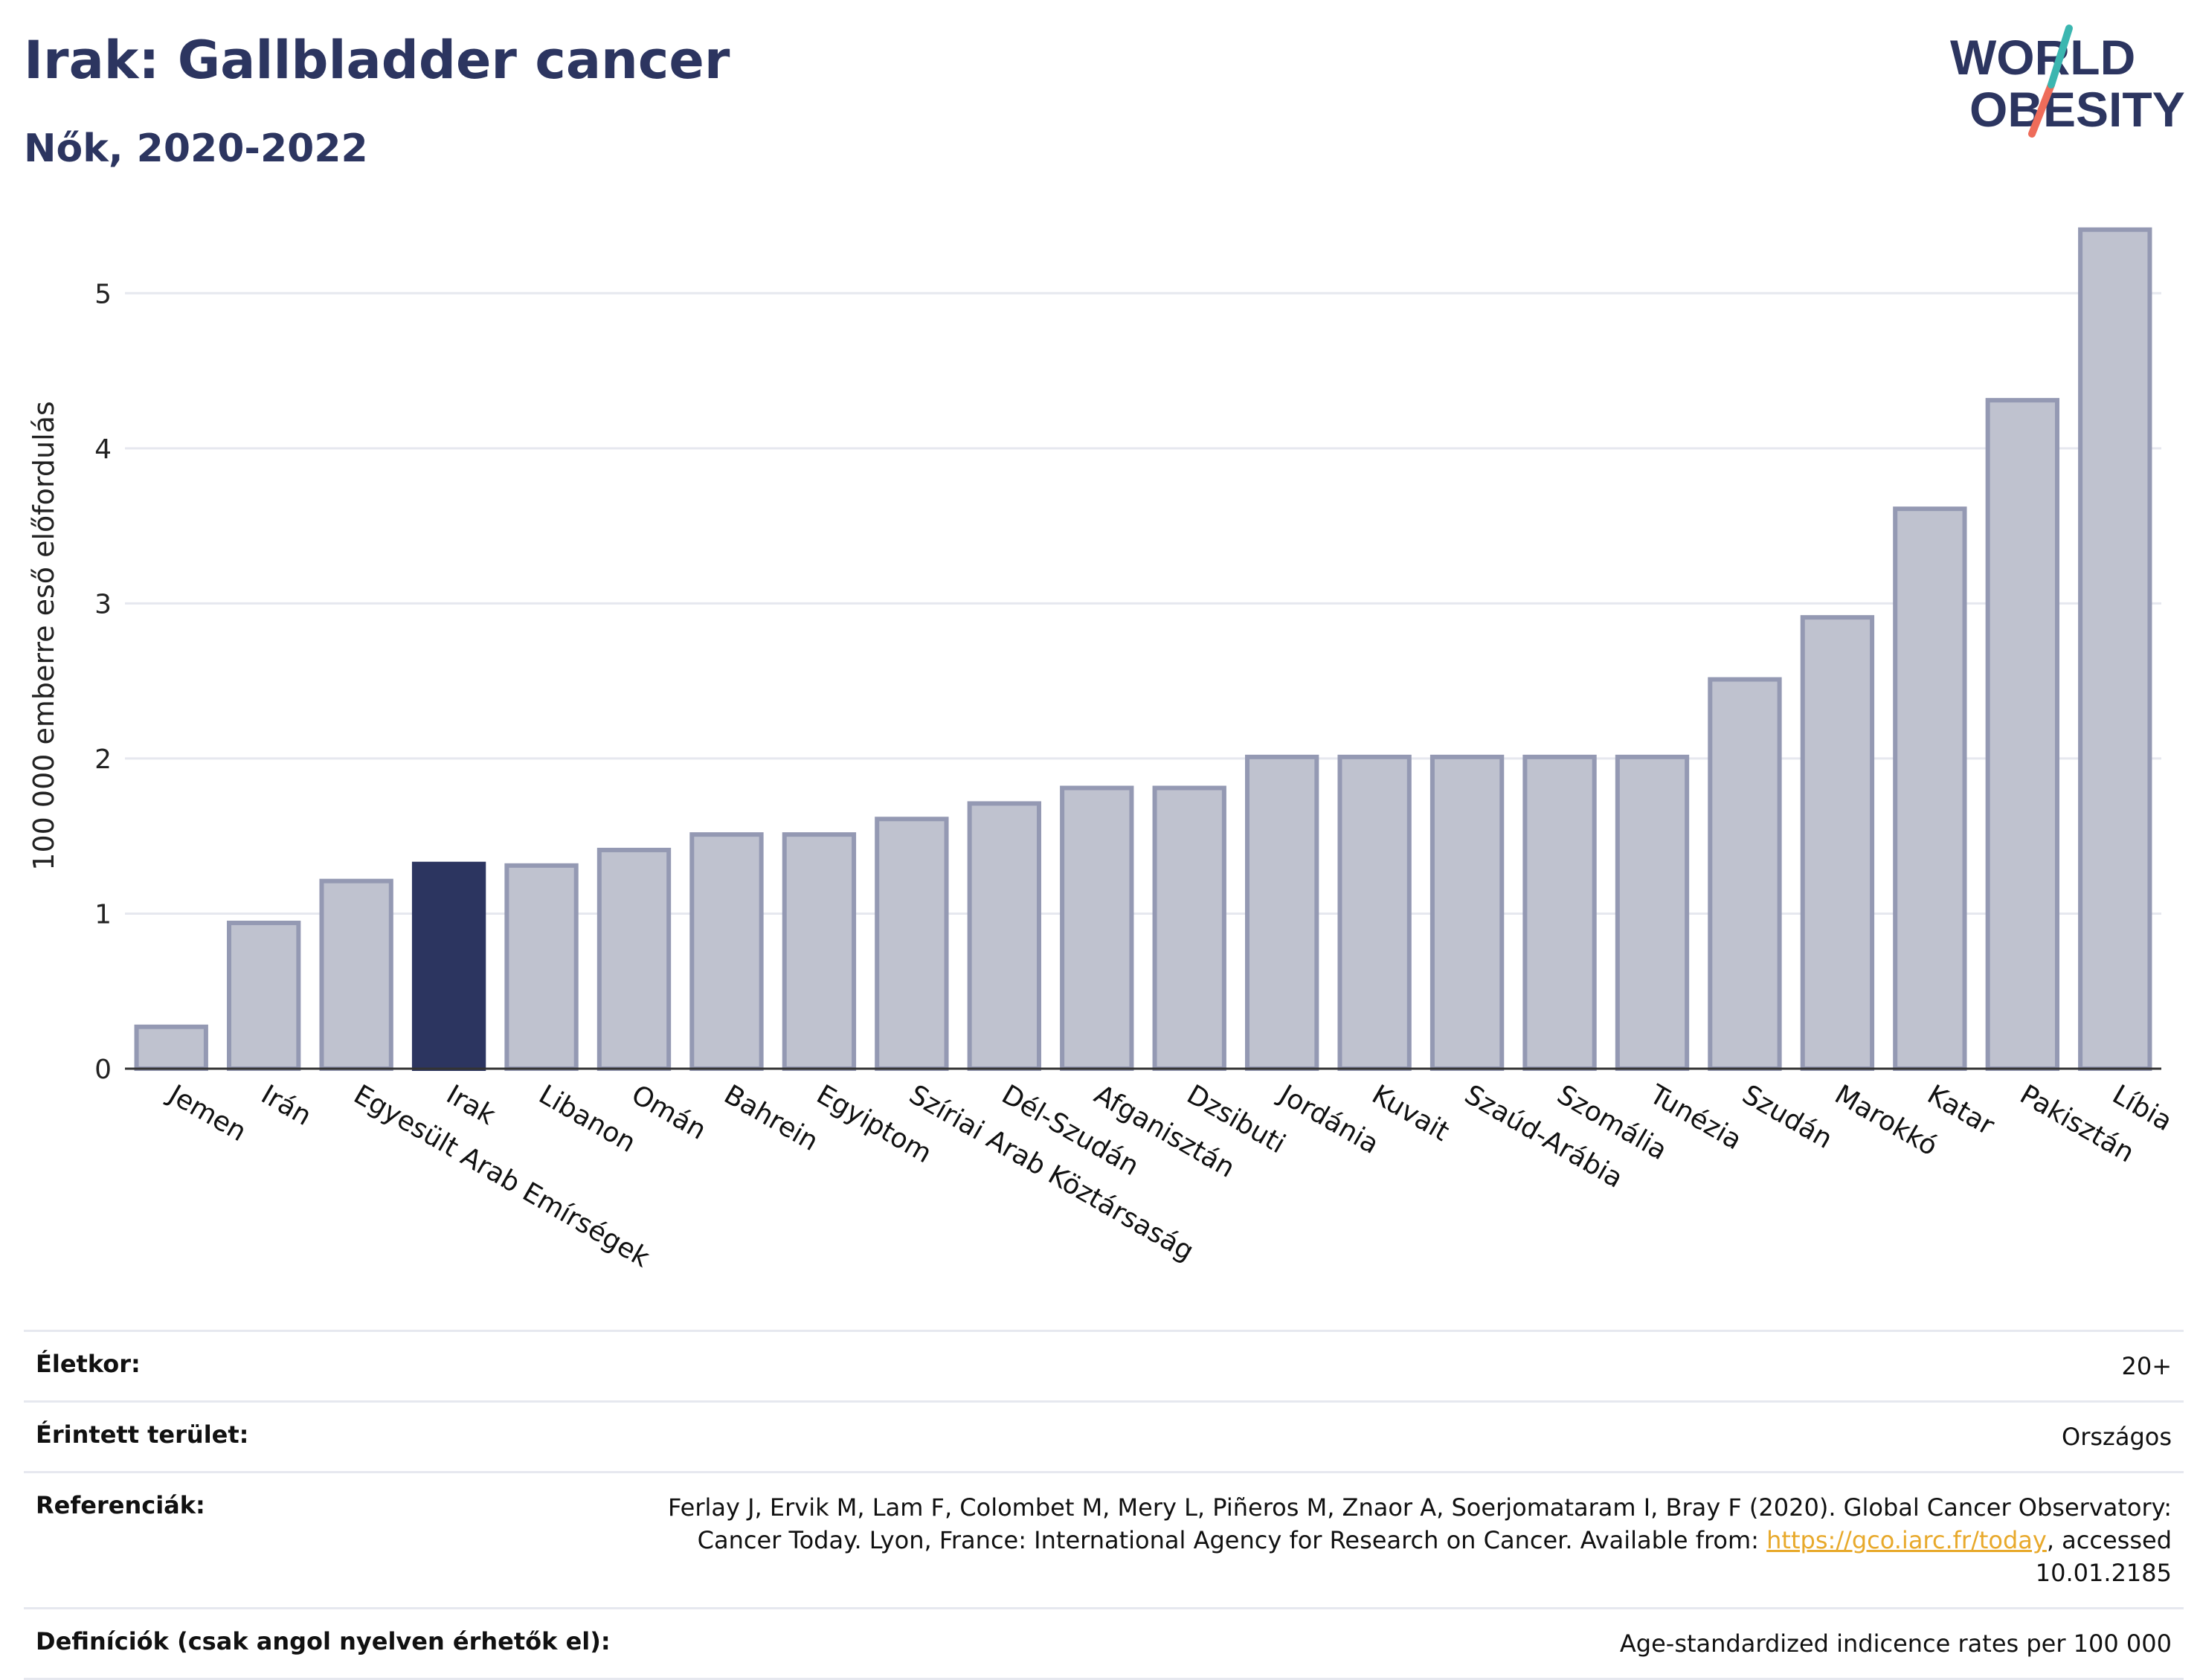  What do you see at coordinates (1906, 1540) in the screenshot?
I see `reference-link: https://gco.iarc.fr/today` at bounding box center [1906, 1540].